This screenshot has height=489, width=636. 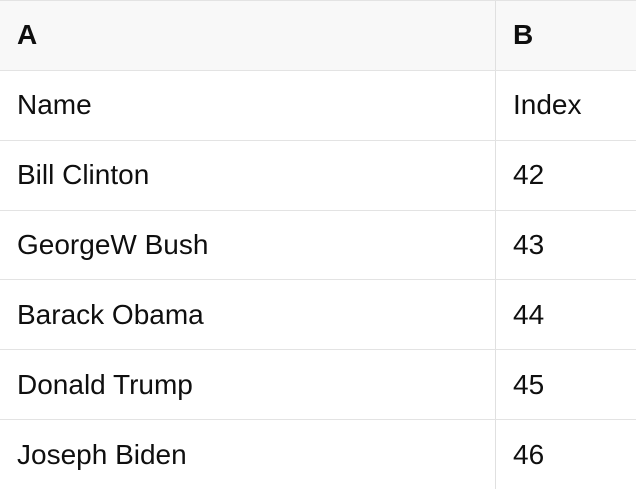 I want to click on table-row: Barack Obama 44, so click(x=318, y=315).